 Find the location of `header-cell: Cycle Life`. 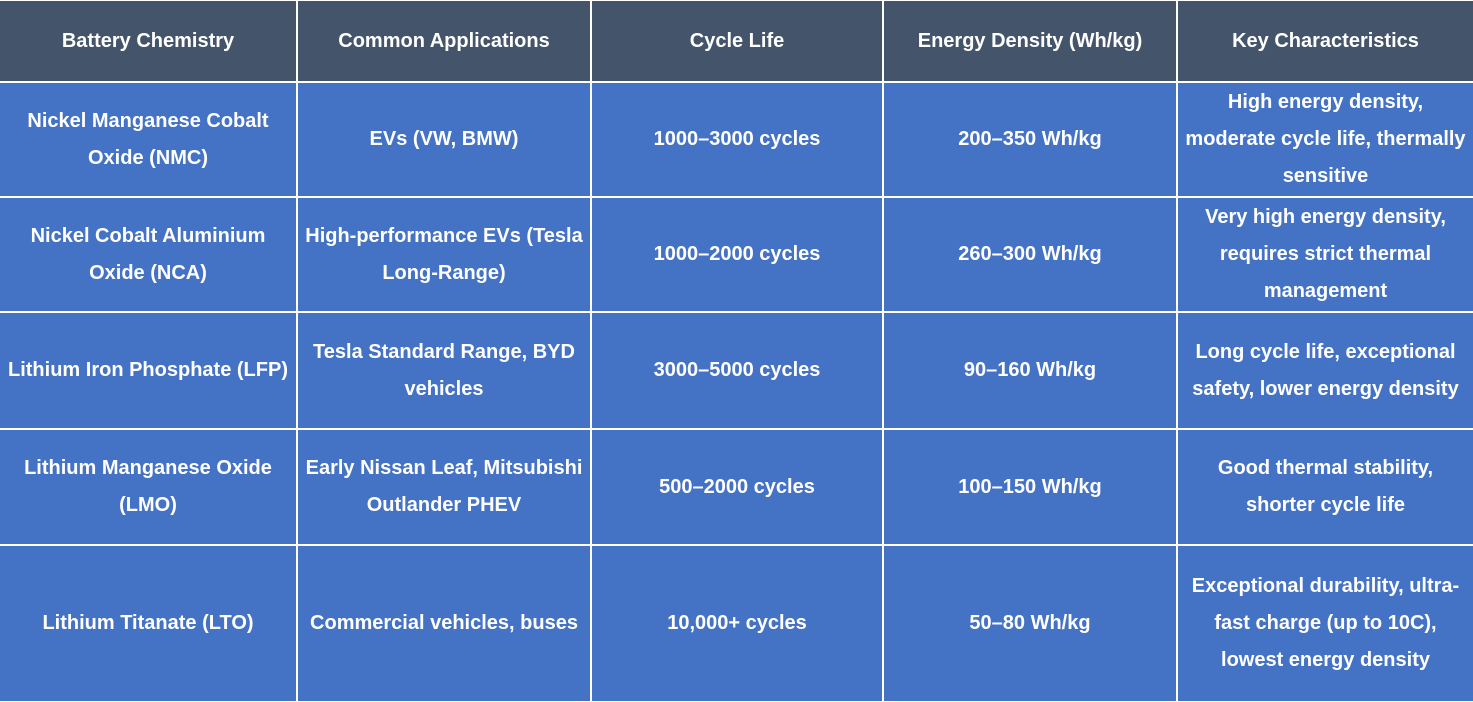

header-cell: Cycle Life is located at coordinates (737, 41).